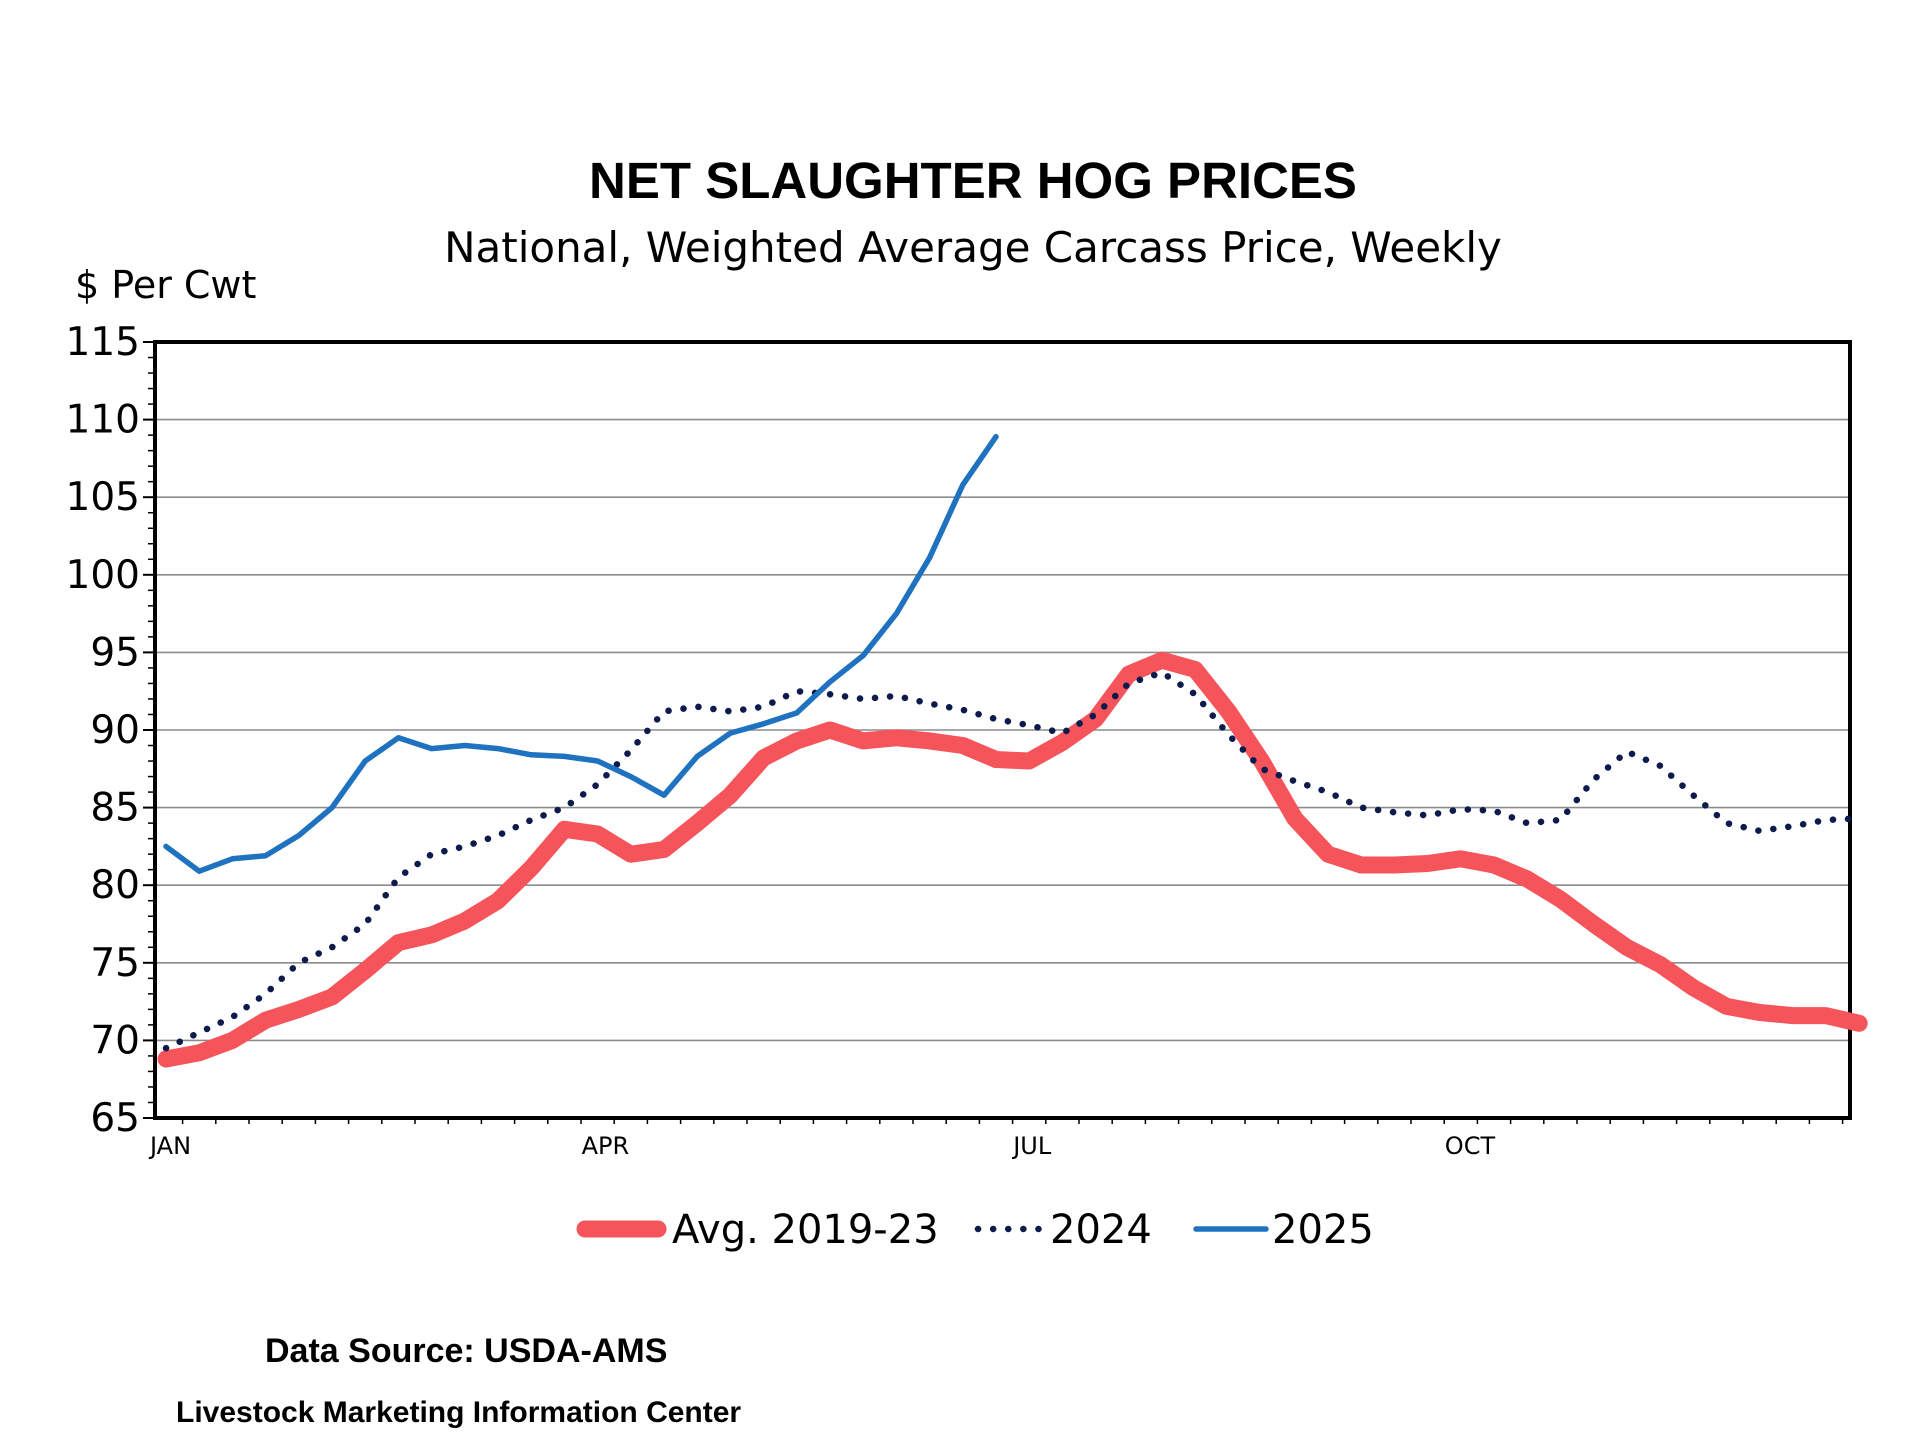  What do you see at coordinates (115, 963) in the screenshot?
I see `y-tick-label-75: 75` at bounding box center [115, 963].